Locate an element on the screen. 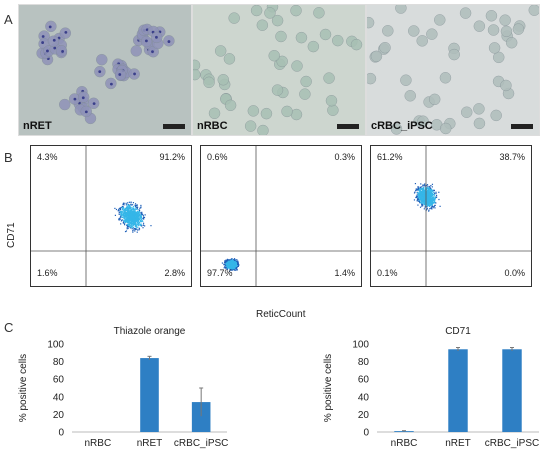  quadrant-bottom-left: 1.6% is located at coordinates (47, 273).